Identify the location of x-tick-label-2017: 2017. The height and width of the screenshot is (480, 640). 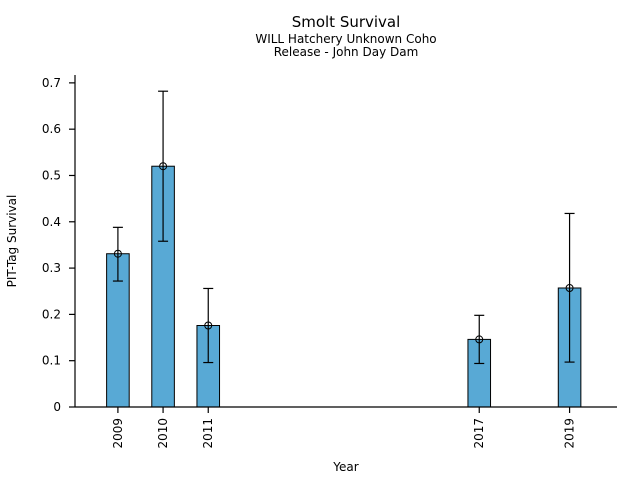
(479, 433).